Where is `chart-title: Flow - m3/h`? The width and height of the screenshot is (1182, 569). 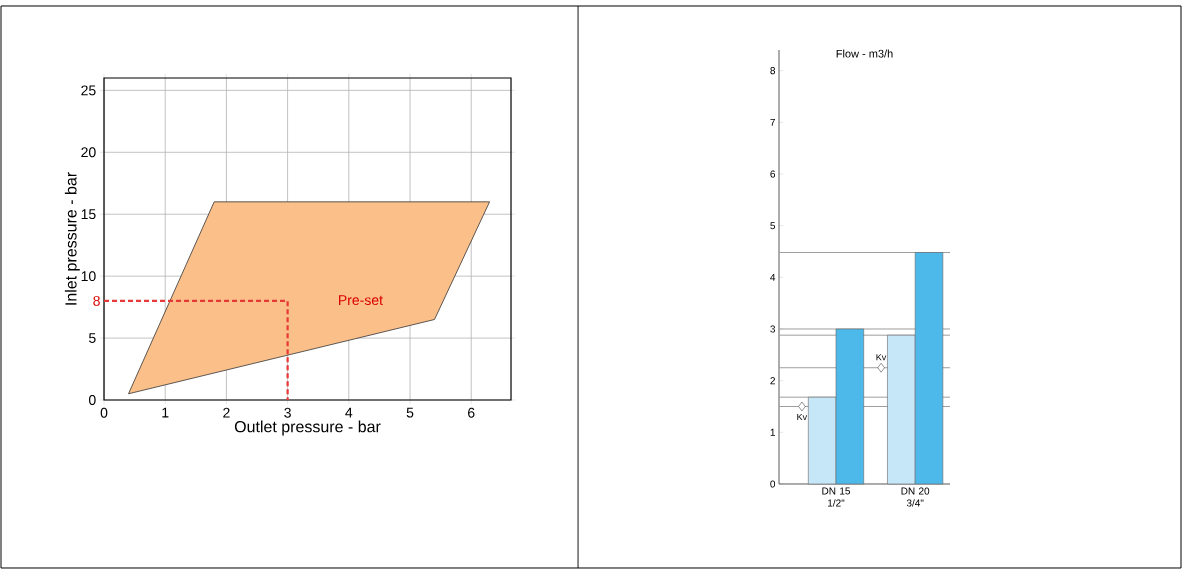
chart-title: Flow - m3/h is located at coordinates (864, 53).